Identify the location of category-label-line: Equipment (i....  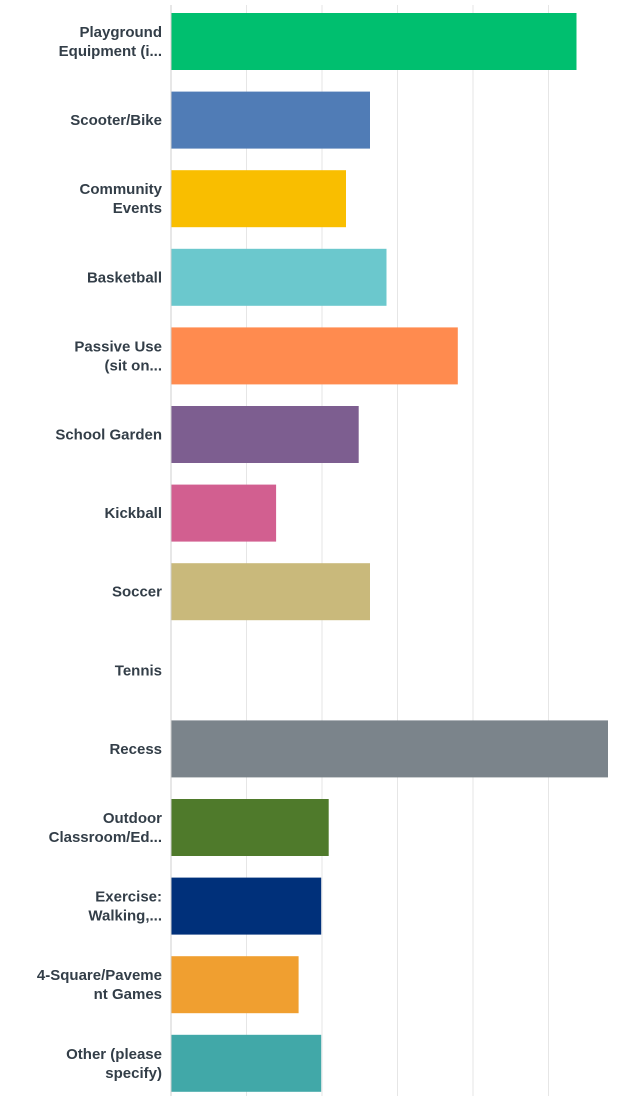
(110, 51).